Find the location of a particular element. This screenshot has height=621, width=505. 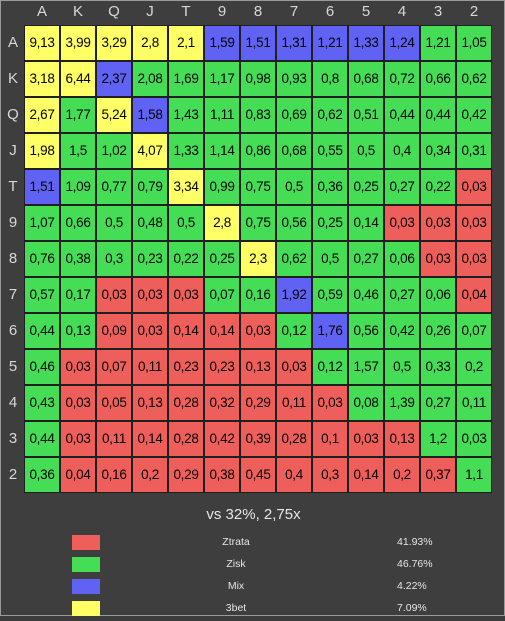

hand-cell: 1,51 is located at coordinates (42, 187).